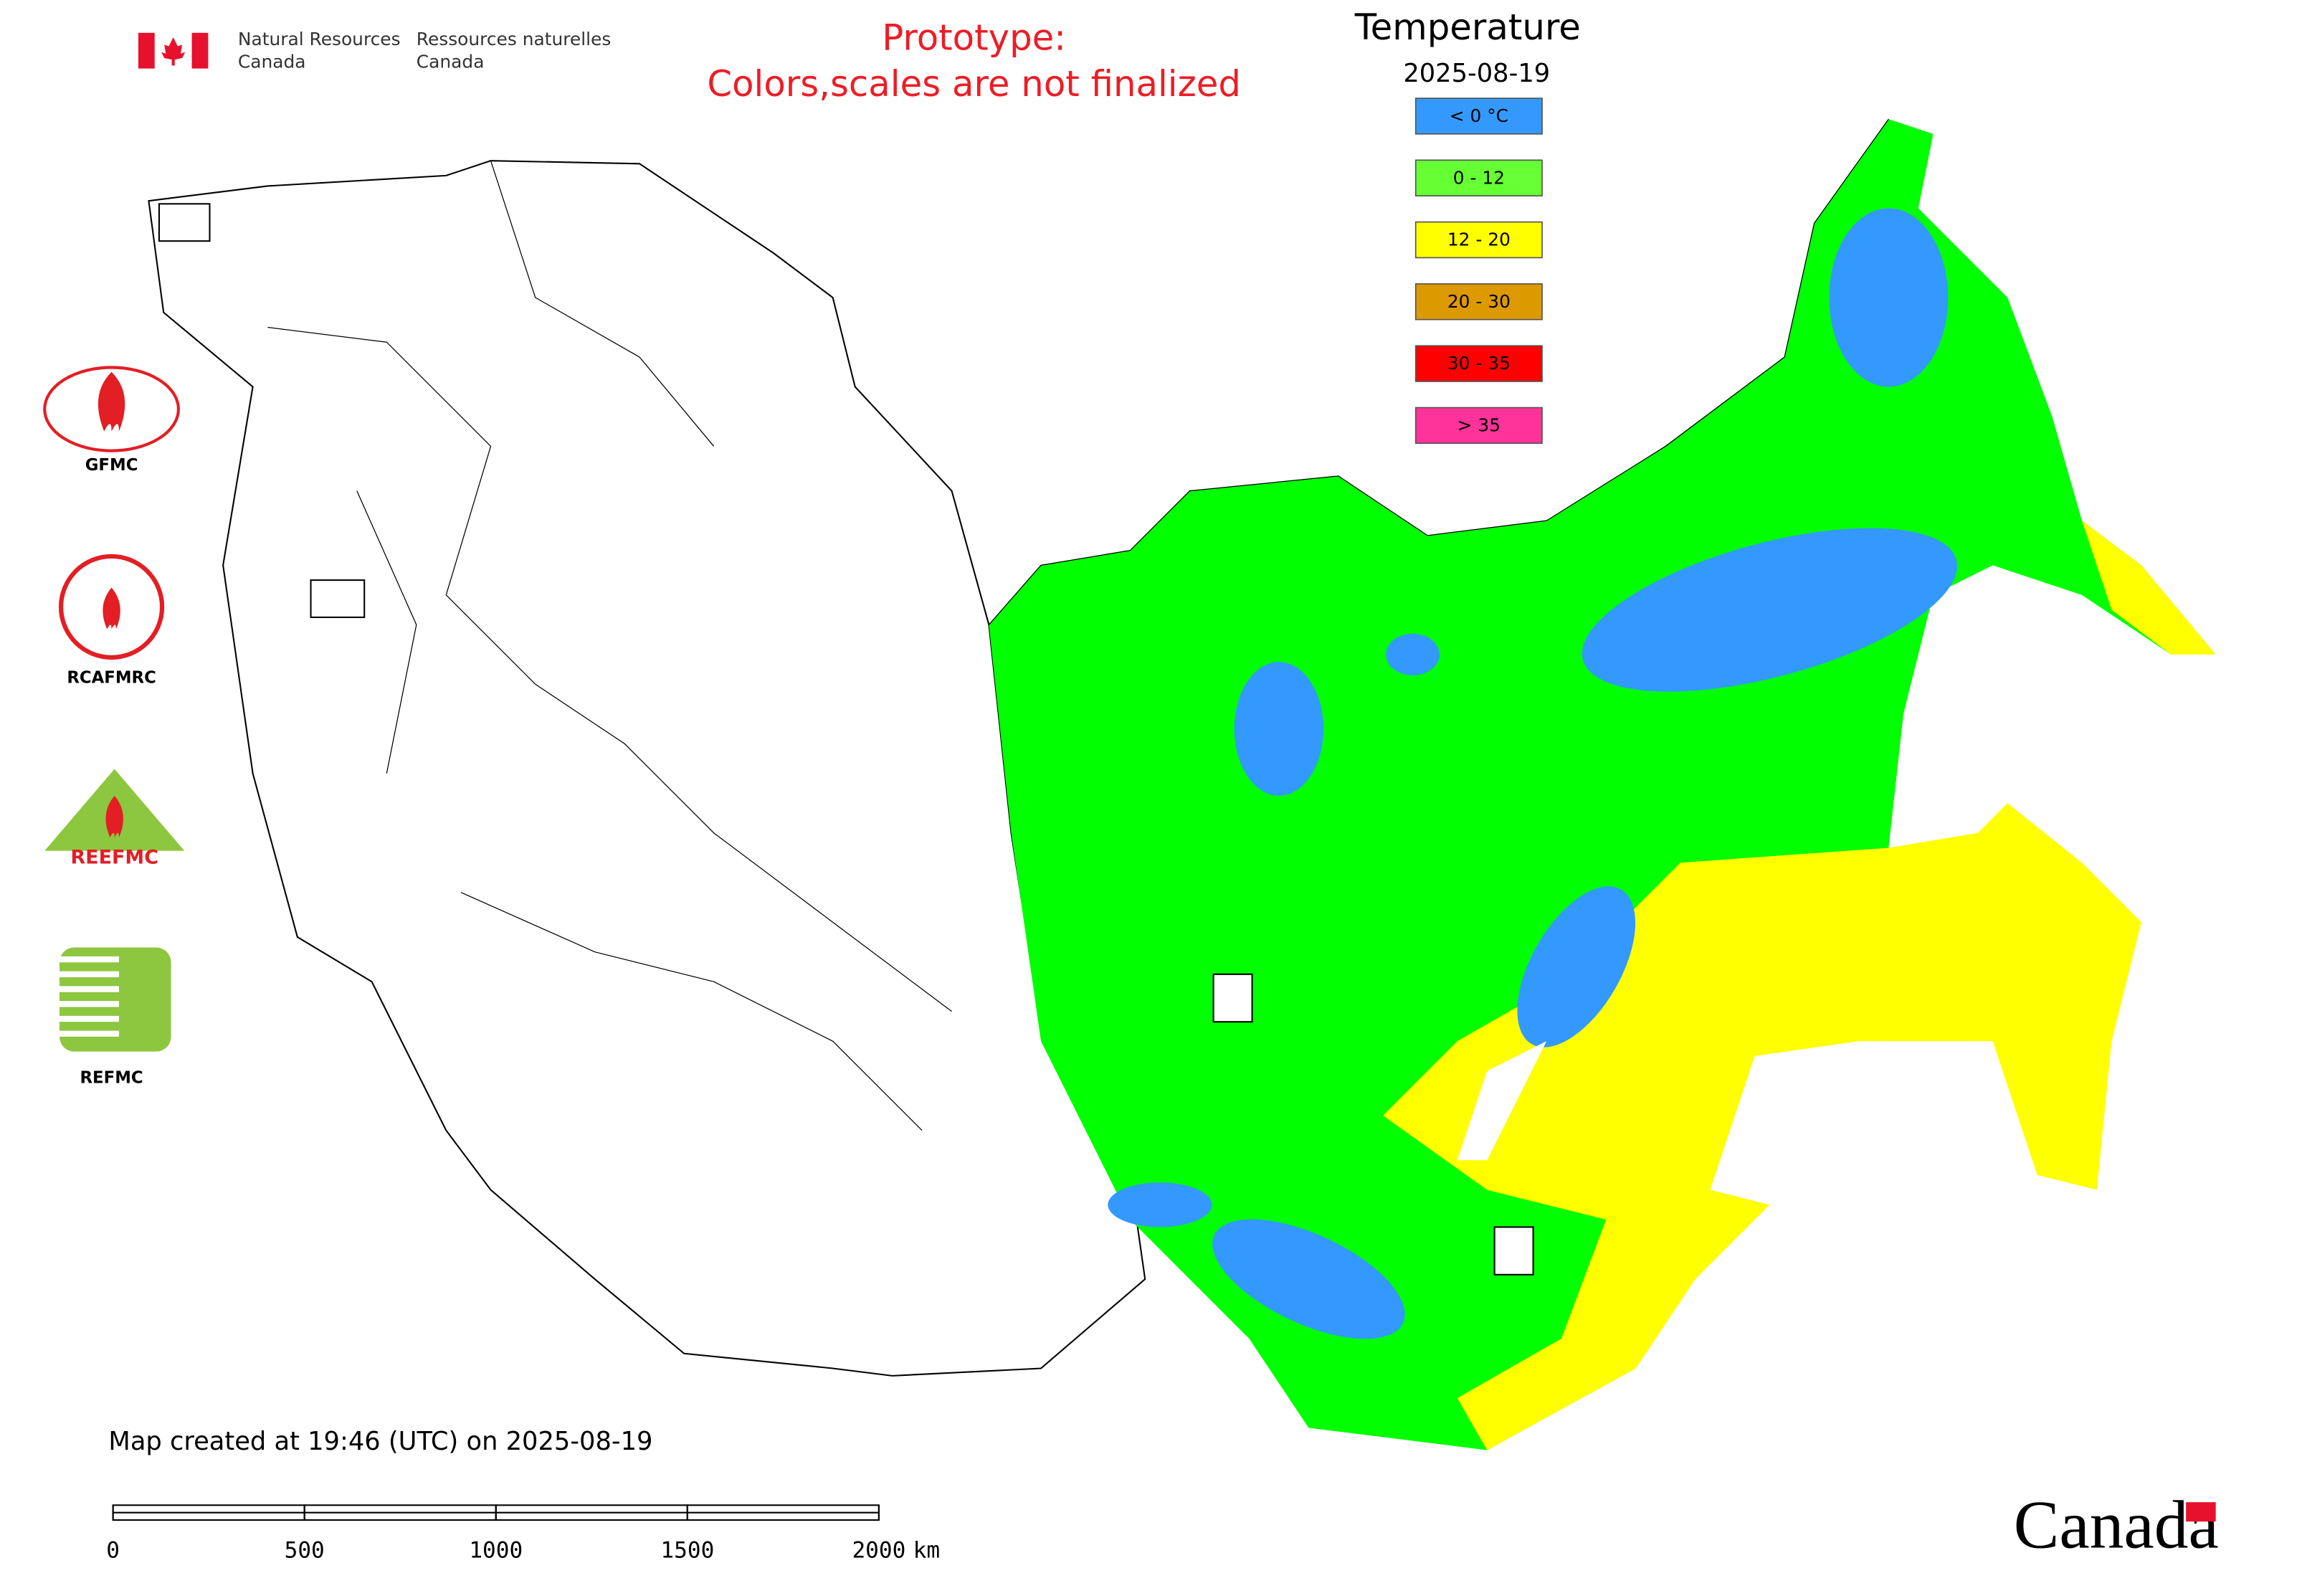 Image resolution: width=2302 pixels, height=1596 pixels. What do you see at coordinates (523, 1534) in the screenshot?
I see `scale-bar: 0 500 1000 1500 2000 km` at bounding box center [523, 1534].